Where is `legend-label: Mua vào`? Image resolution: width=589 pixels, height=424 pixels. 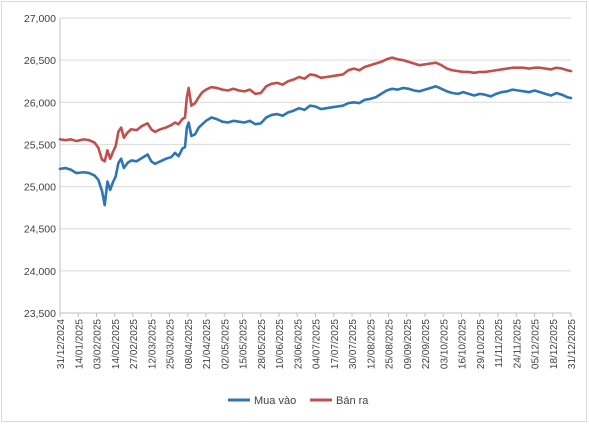 legend-label: Mua vào is located at coordinates (275, 401).